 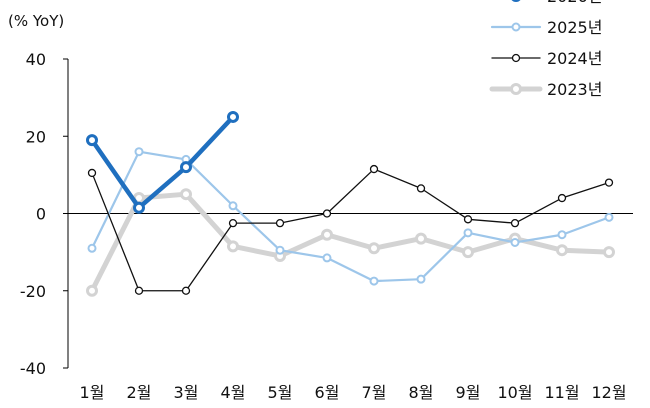 I want to click on legend-label: 2026년, so click(x=574, y=3).